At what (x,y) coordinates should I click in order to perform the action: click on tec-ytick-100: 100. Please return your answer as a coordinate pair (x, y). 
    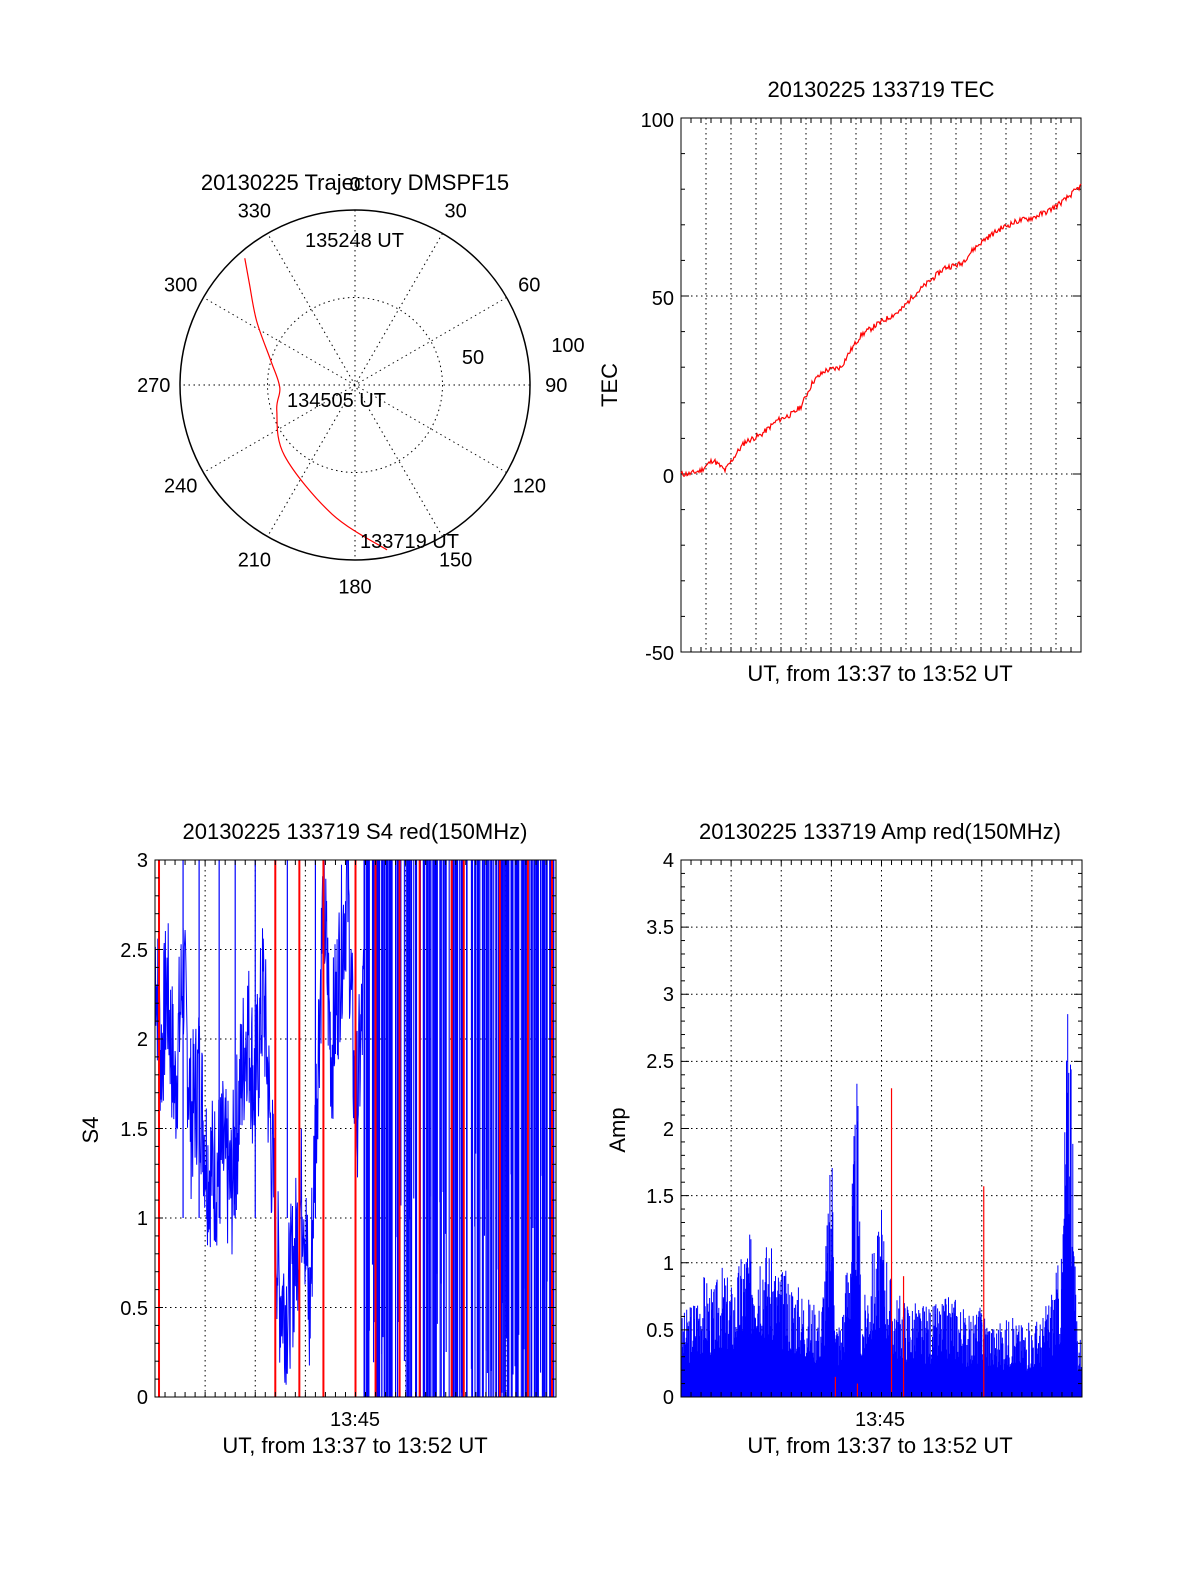
    Looking at the image, I should click on (657, 121).